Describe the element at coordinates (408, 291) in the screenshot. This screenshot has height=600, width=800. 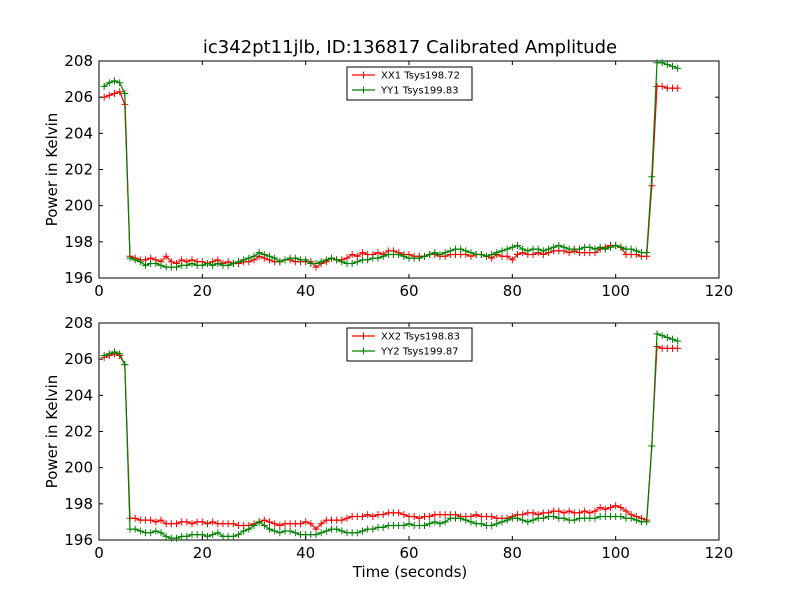
I see `x-tick-label: 60` at that location.